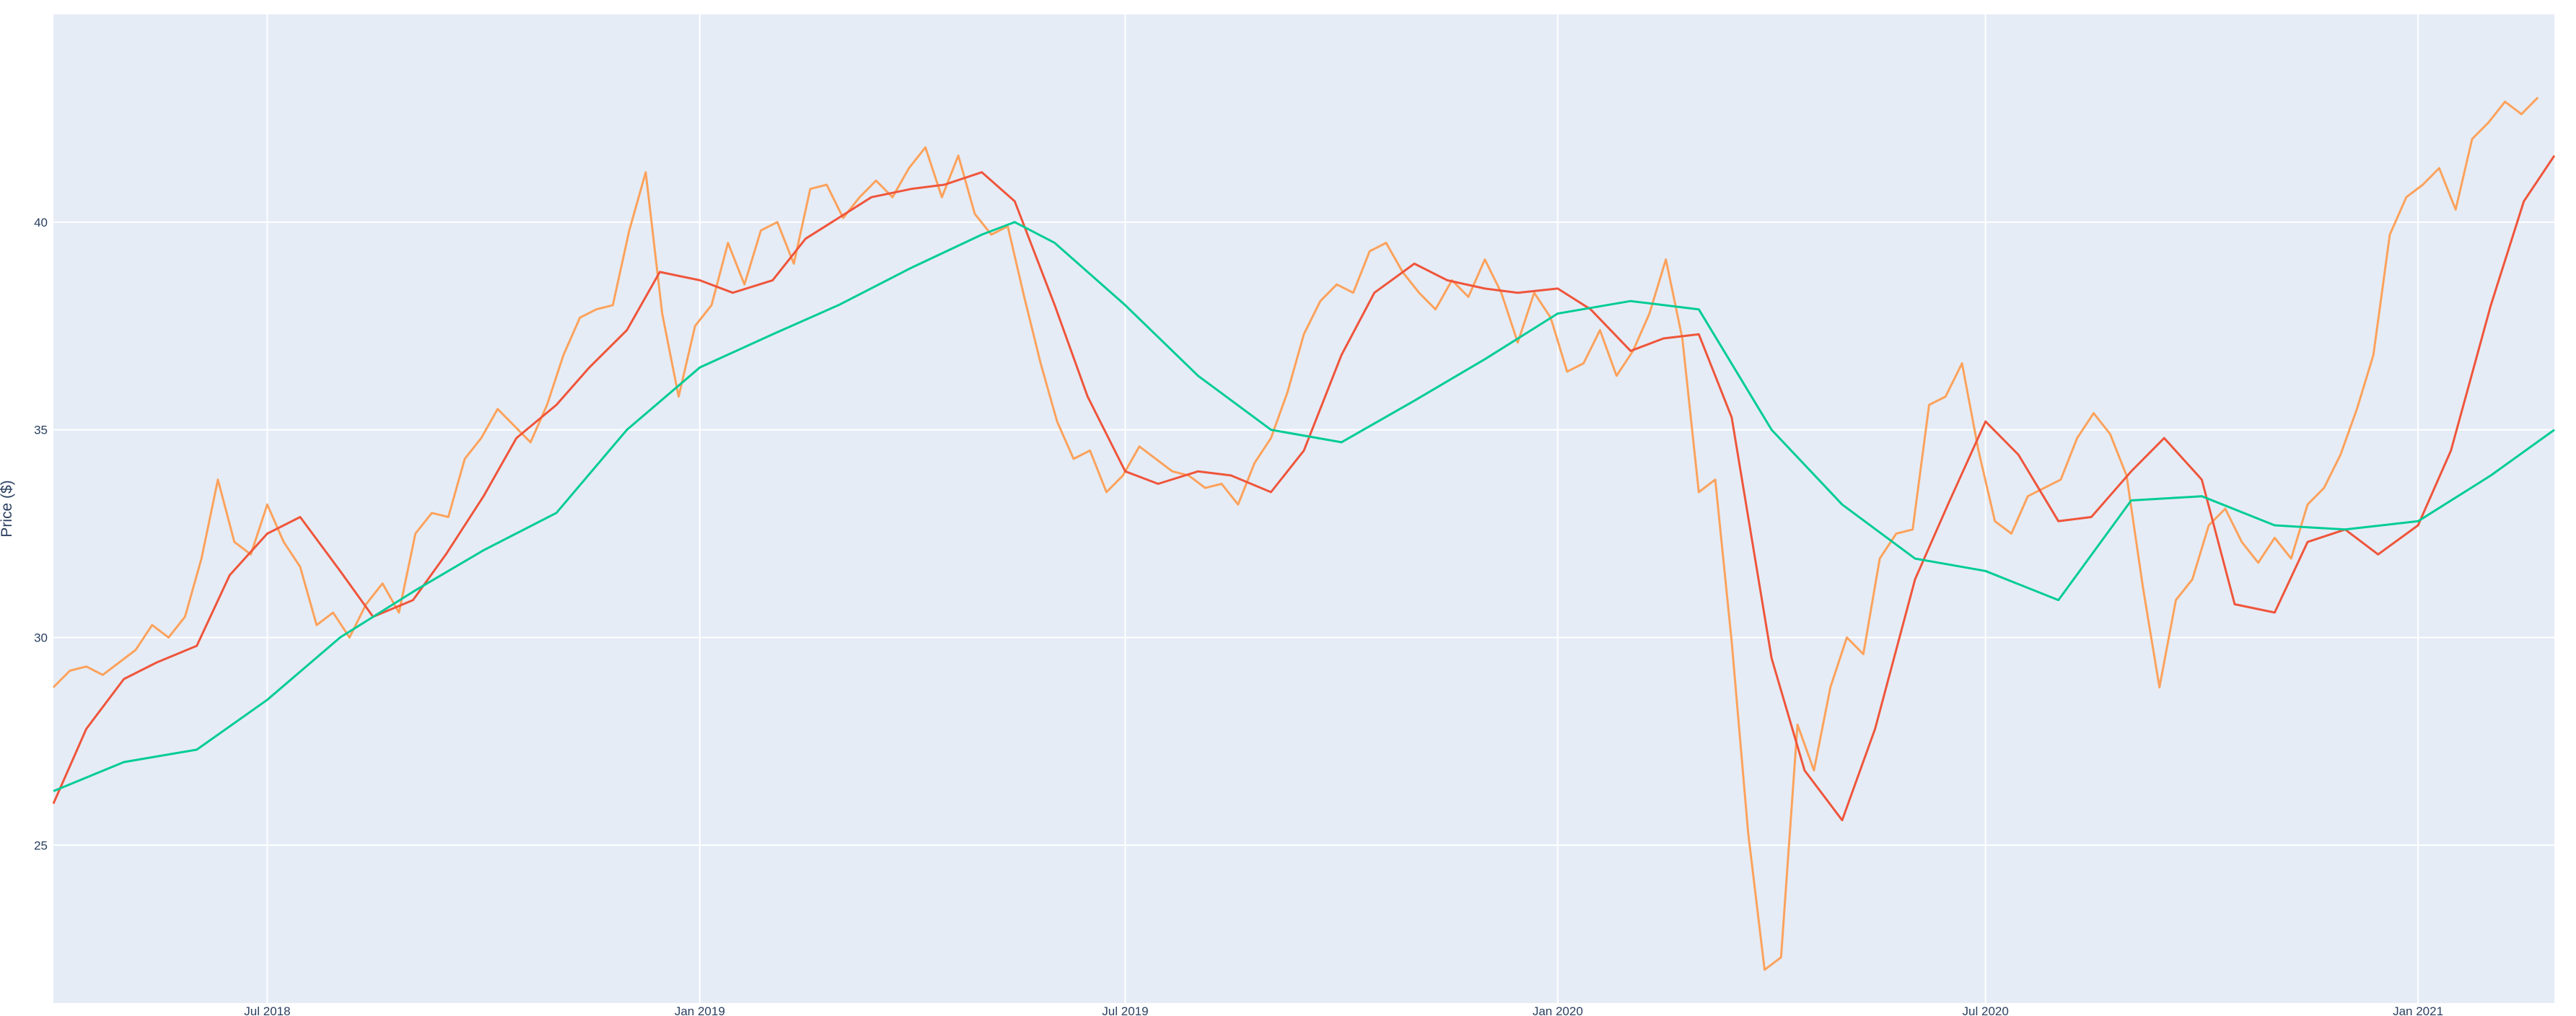 The image size is (2576, 1016). What do you see at coordinates (700, 1010) in the screenshot?
I see `x-tick-label: Jan 2019` at bounding box center [700, 1010].